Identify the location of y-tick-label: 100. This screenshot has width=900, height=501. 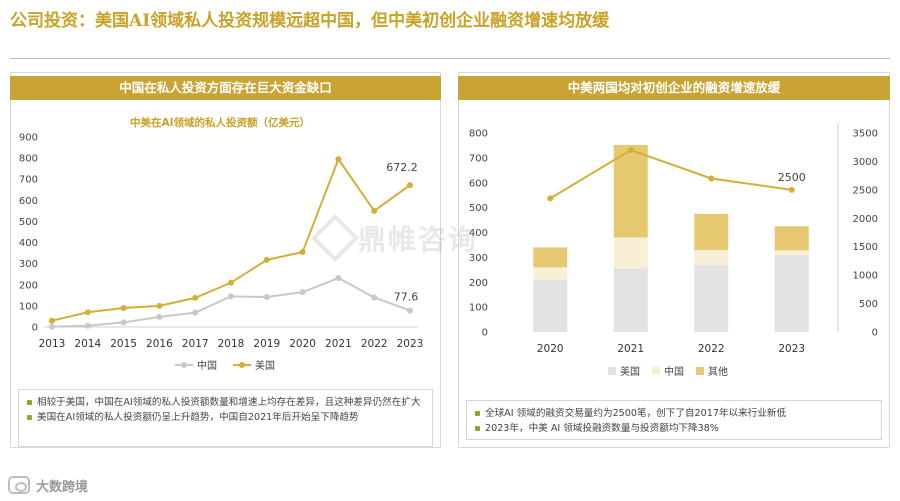
(28, 306).